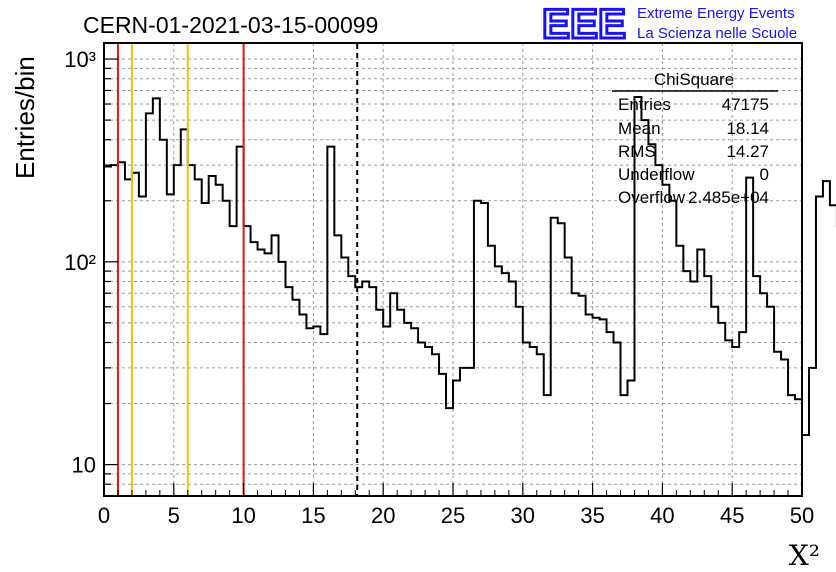 This screenshot has width=836, height=572. I want to click on x-tick-label: 5, so click(174, 515).